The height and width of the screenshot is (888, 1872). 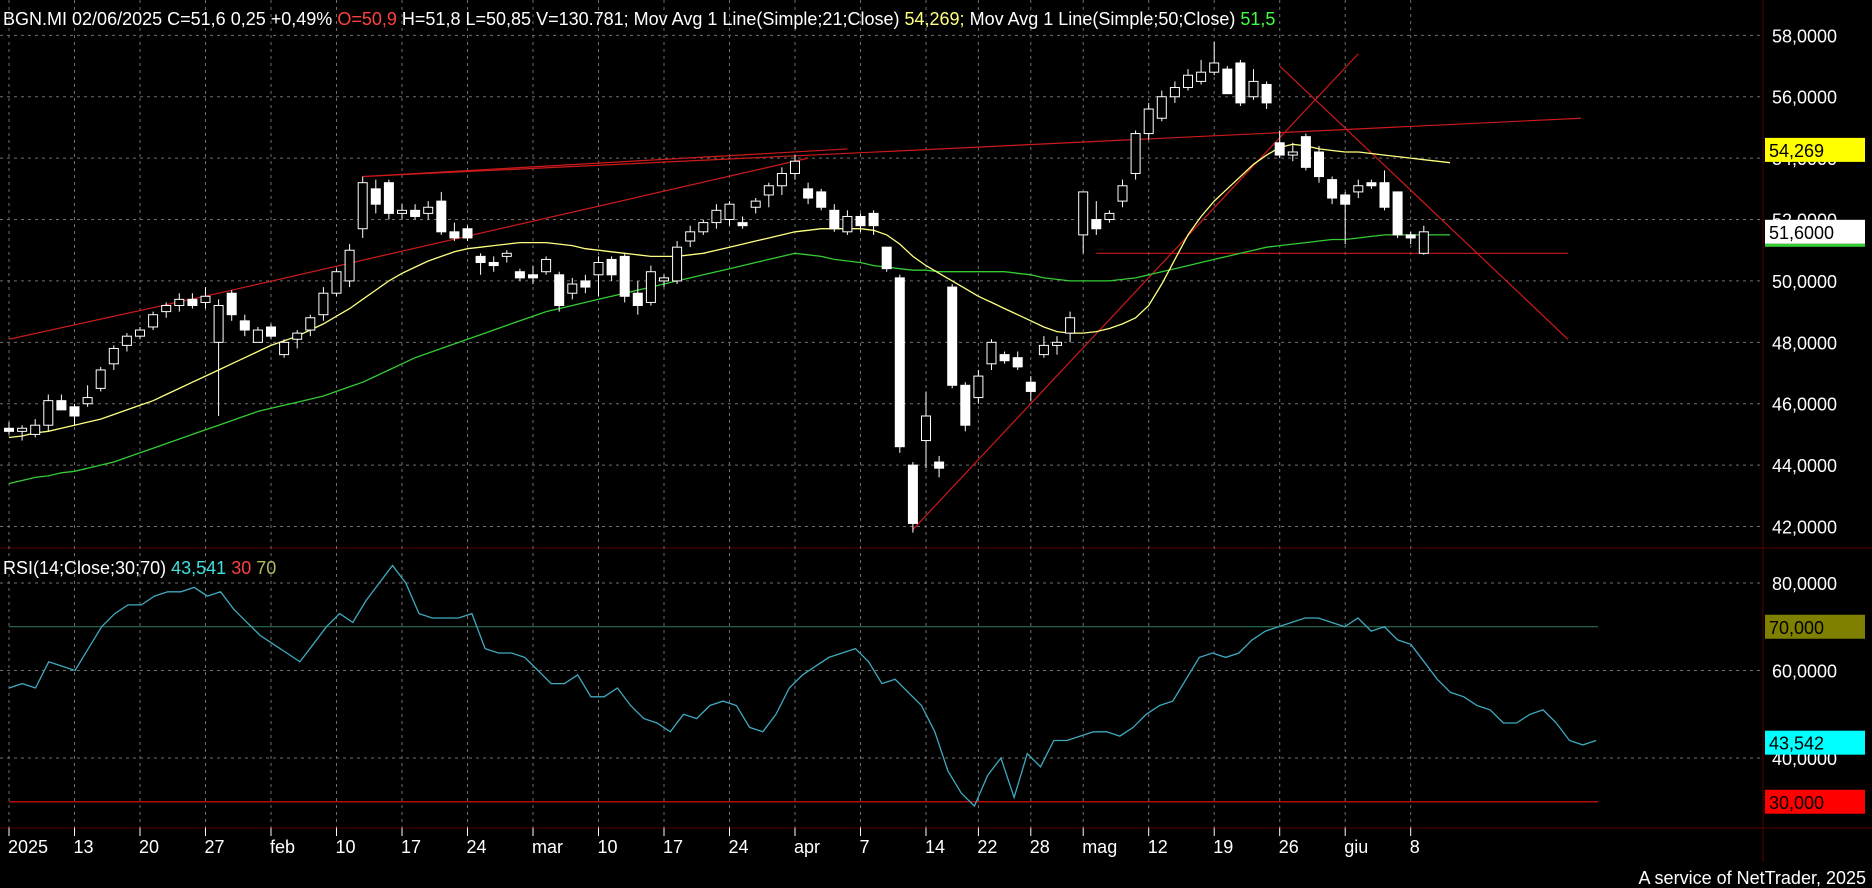 What do you see at coordinates (1801, 233) in the screenshot?
I see `badge-text: 51,6000` at bounding box center [1801, 233].